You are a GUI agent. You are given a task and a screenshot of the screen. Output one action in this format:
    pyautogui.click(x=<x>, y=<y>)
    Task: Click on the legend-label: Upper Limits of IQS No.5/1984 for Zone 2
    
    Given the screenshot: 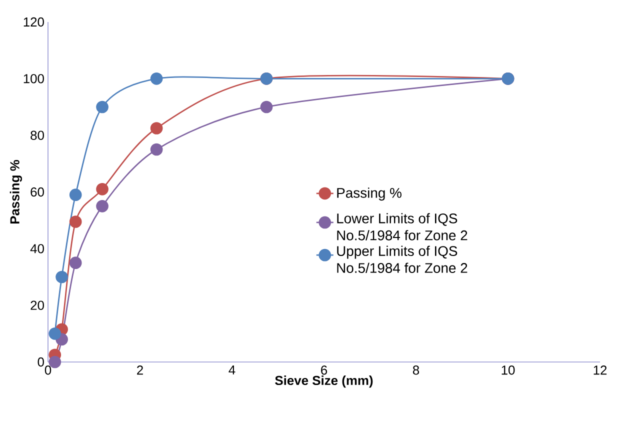 What is the action you would take?
    pyautogui.click(x=402, y=259)
    